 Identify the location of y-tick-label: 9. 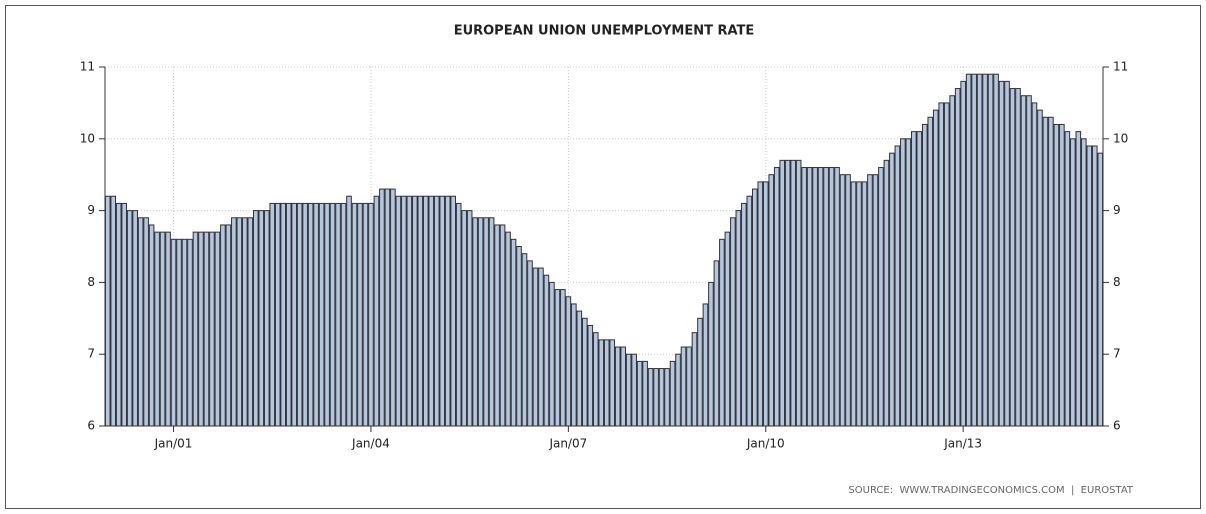
(91, 210).